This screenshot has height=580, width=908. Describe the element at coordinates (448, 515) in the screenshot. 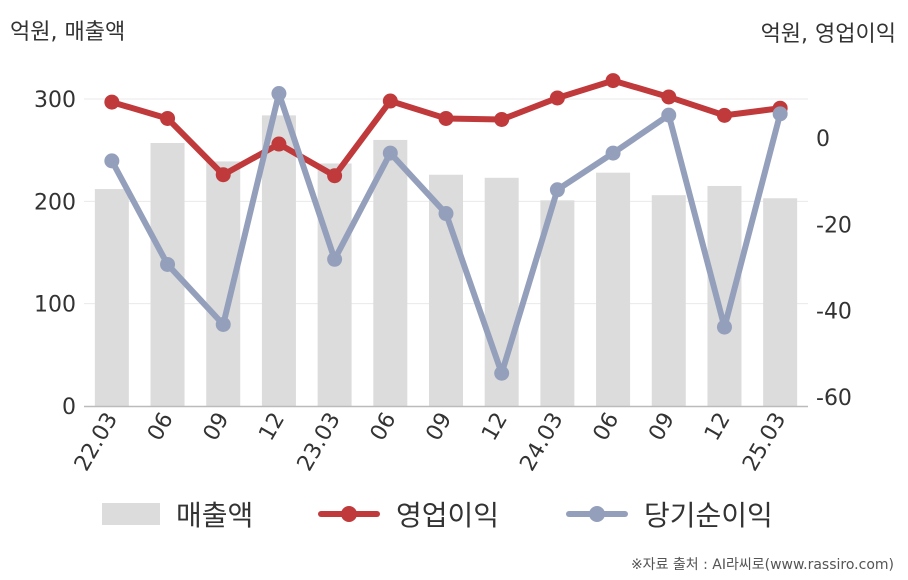

I see `legend-label-operating: 영업이익` at that location.